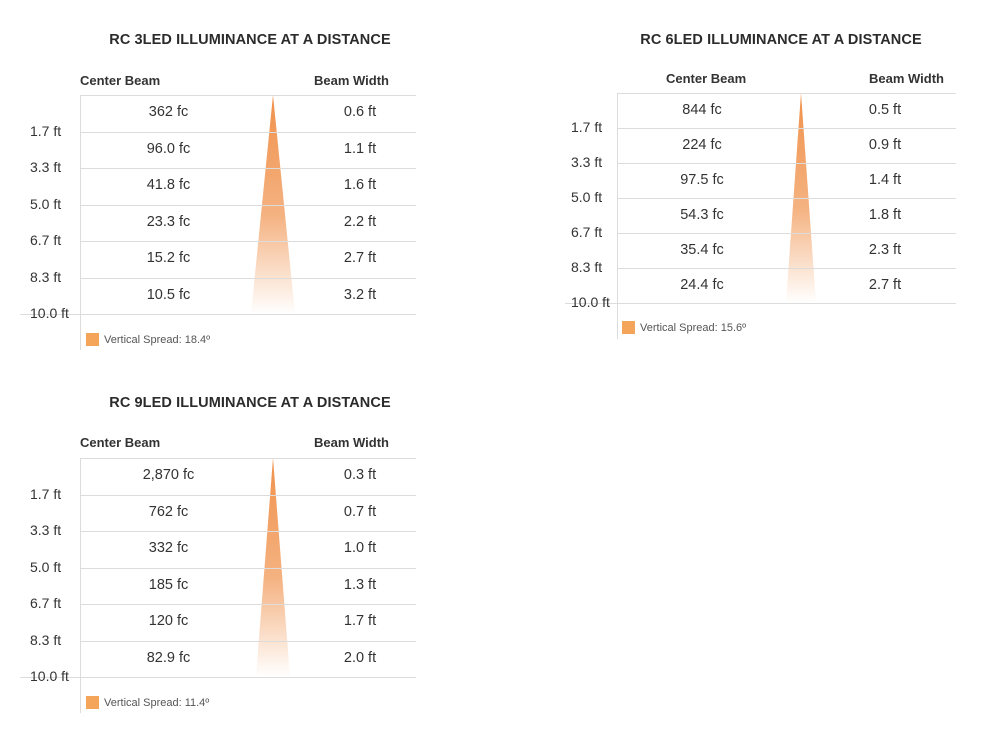 The image size is (987, 735). Describe the element at coordinates (360, 511) in the screenshot. I see `beam-width-value: 0.7 ft` at that location.